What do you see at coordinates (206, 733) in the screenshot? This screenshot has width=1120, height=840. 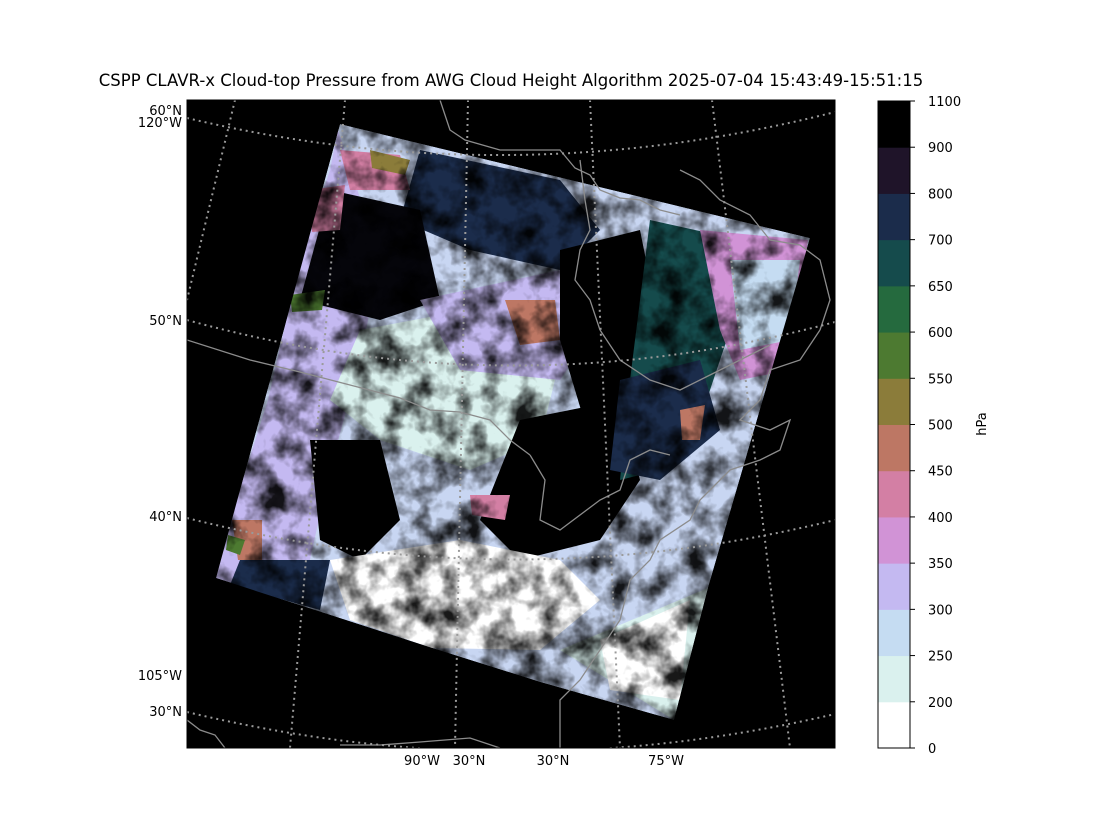 I see `southwest-coast` at bounding box center [206, 733].